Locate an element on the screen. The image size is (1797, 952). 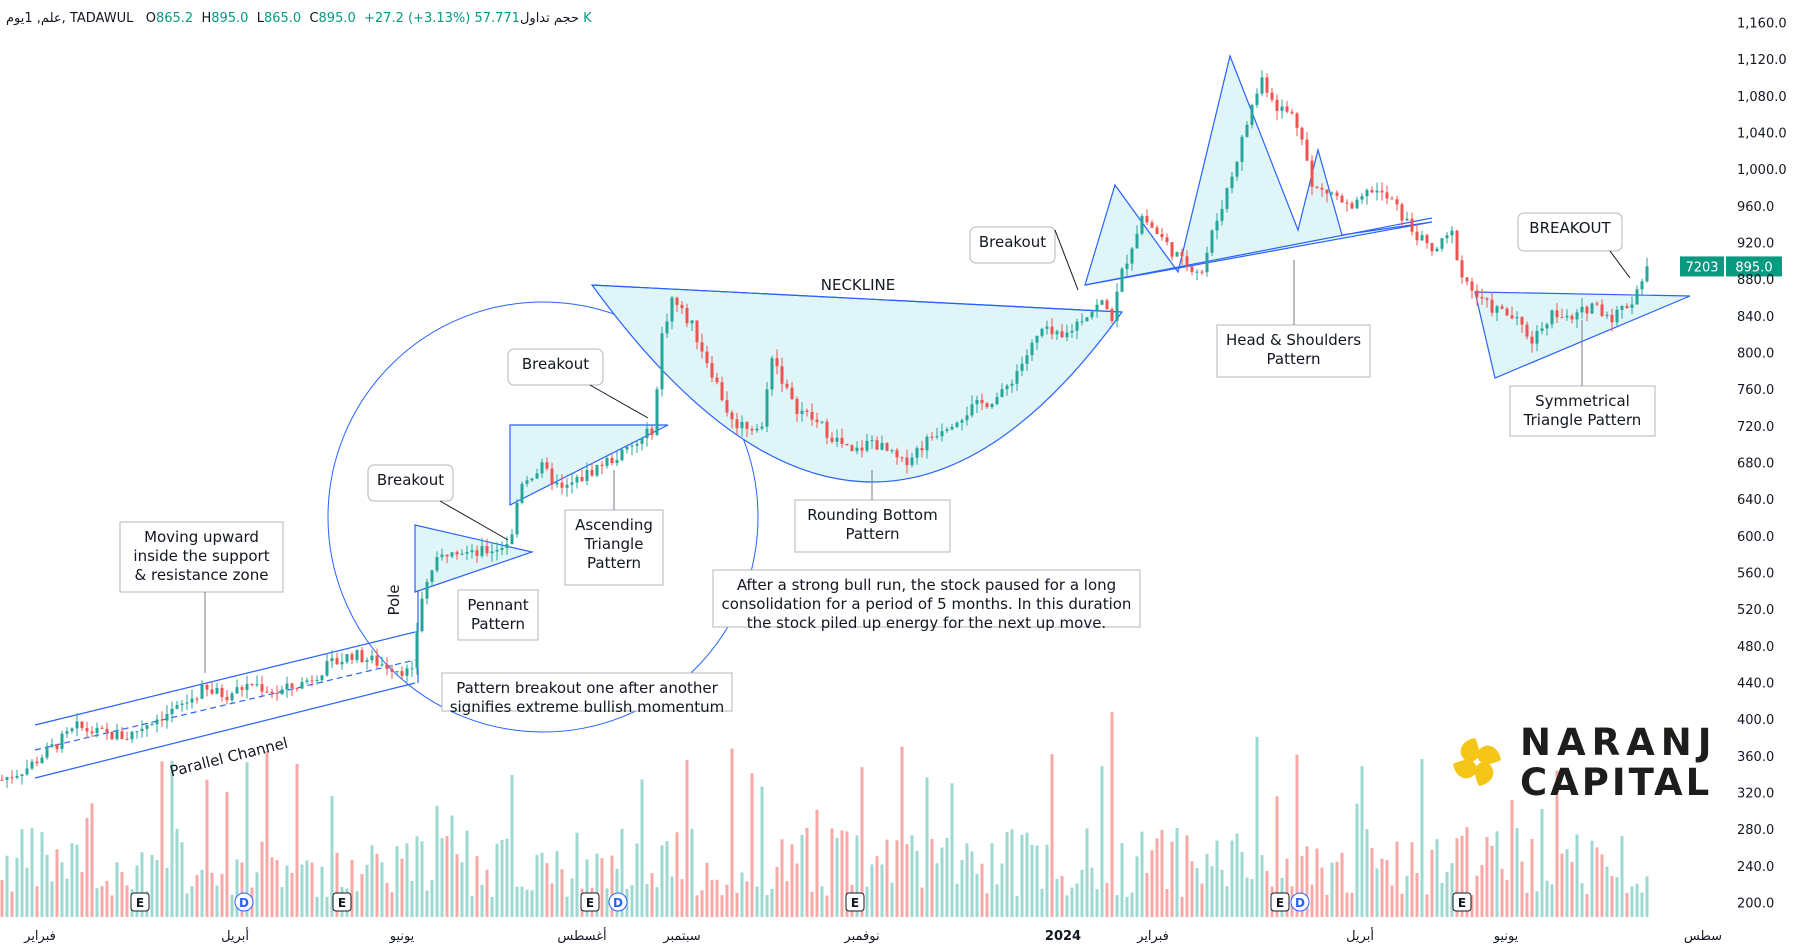
change-value: +27.2 (+3.13%) is located at coordinates (417, 18).